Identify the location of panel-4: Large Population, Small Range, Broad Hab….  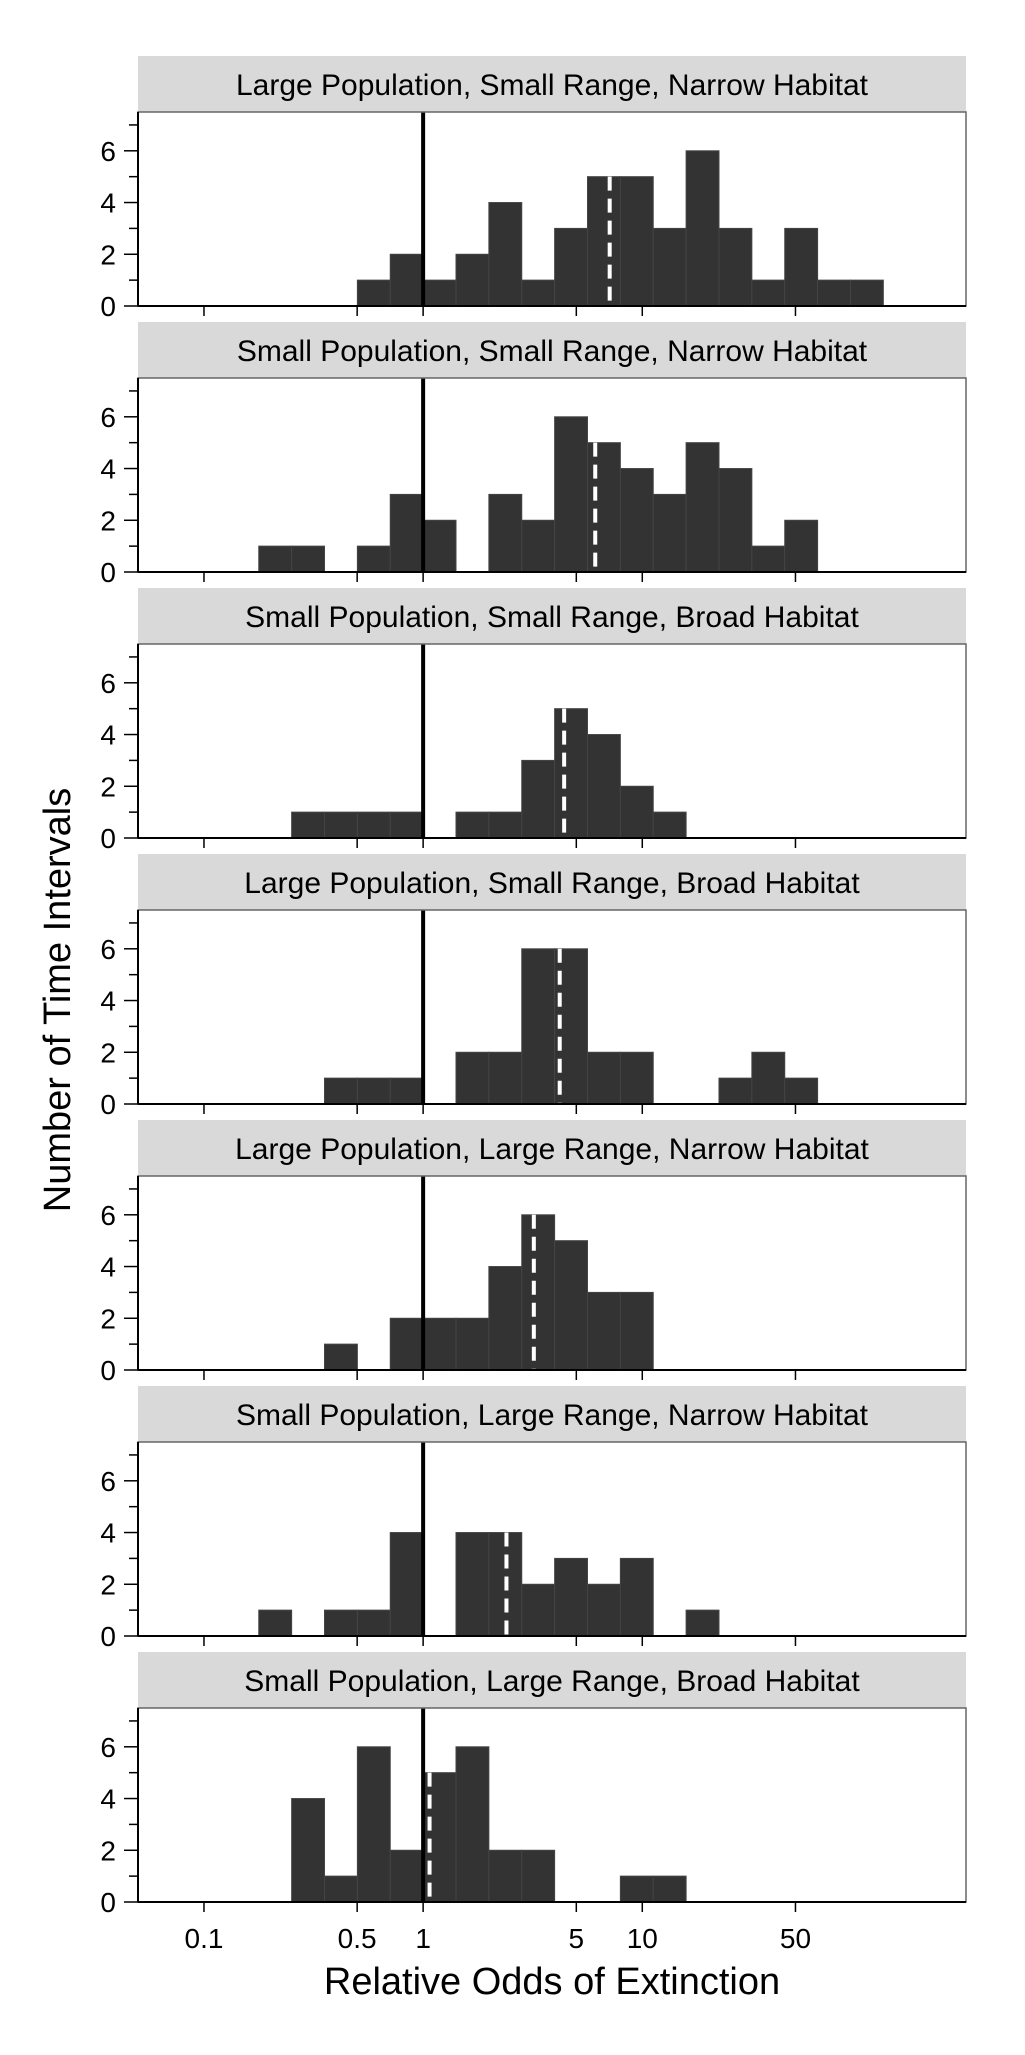
(533, 987).